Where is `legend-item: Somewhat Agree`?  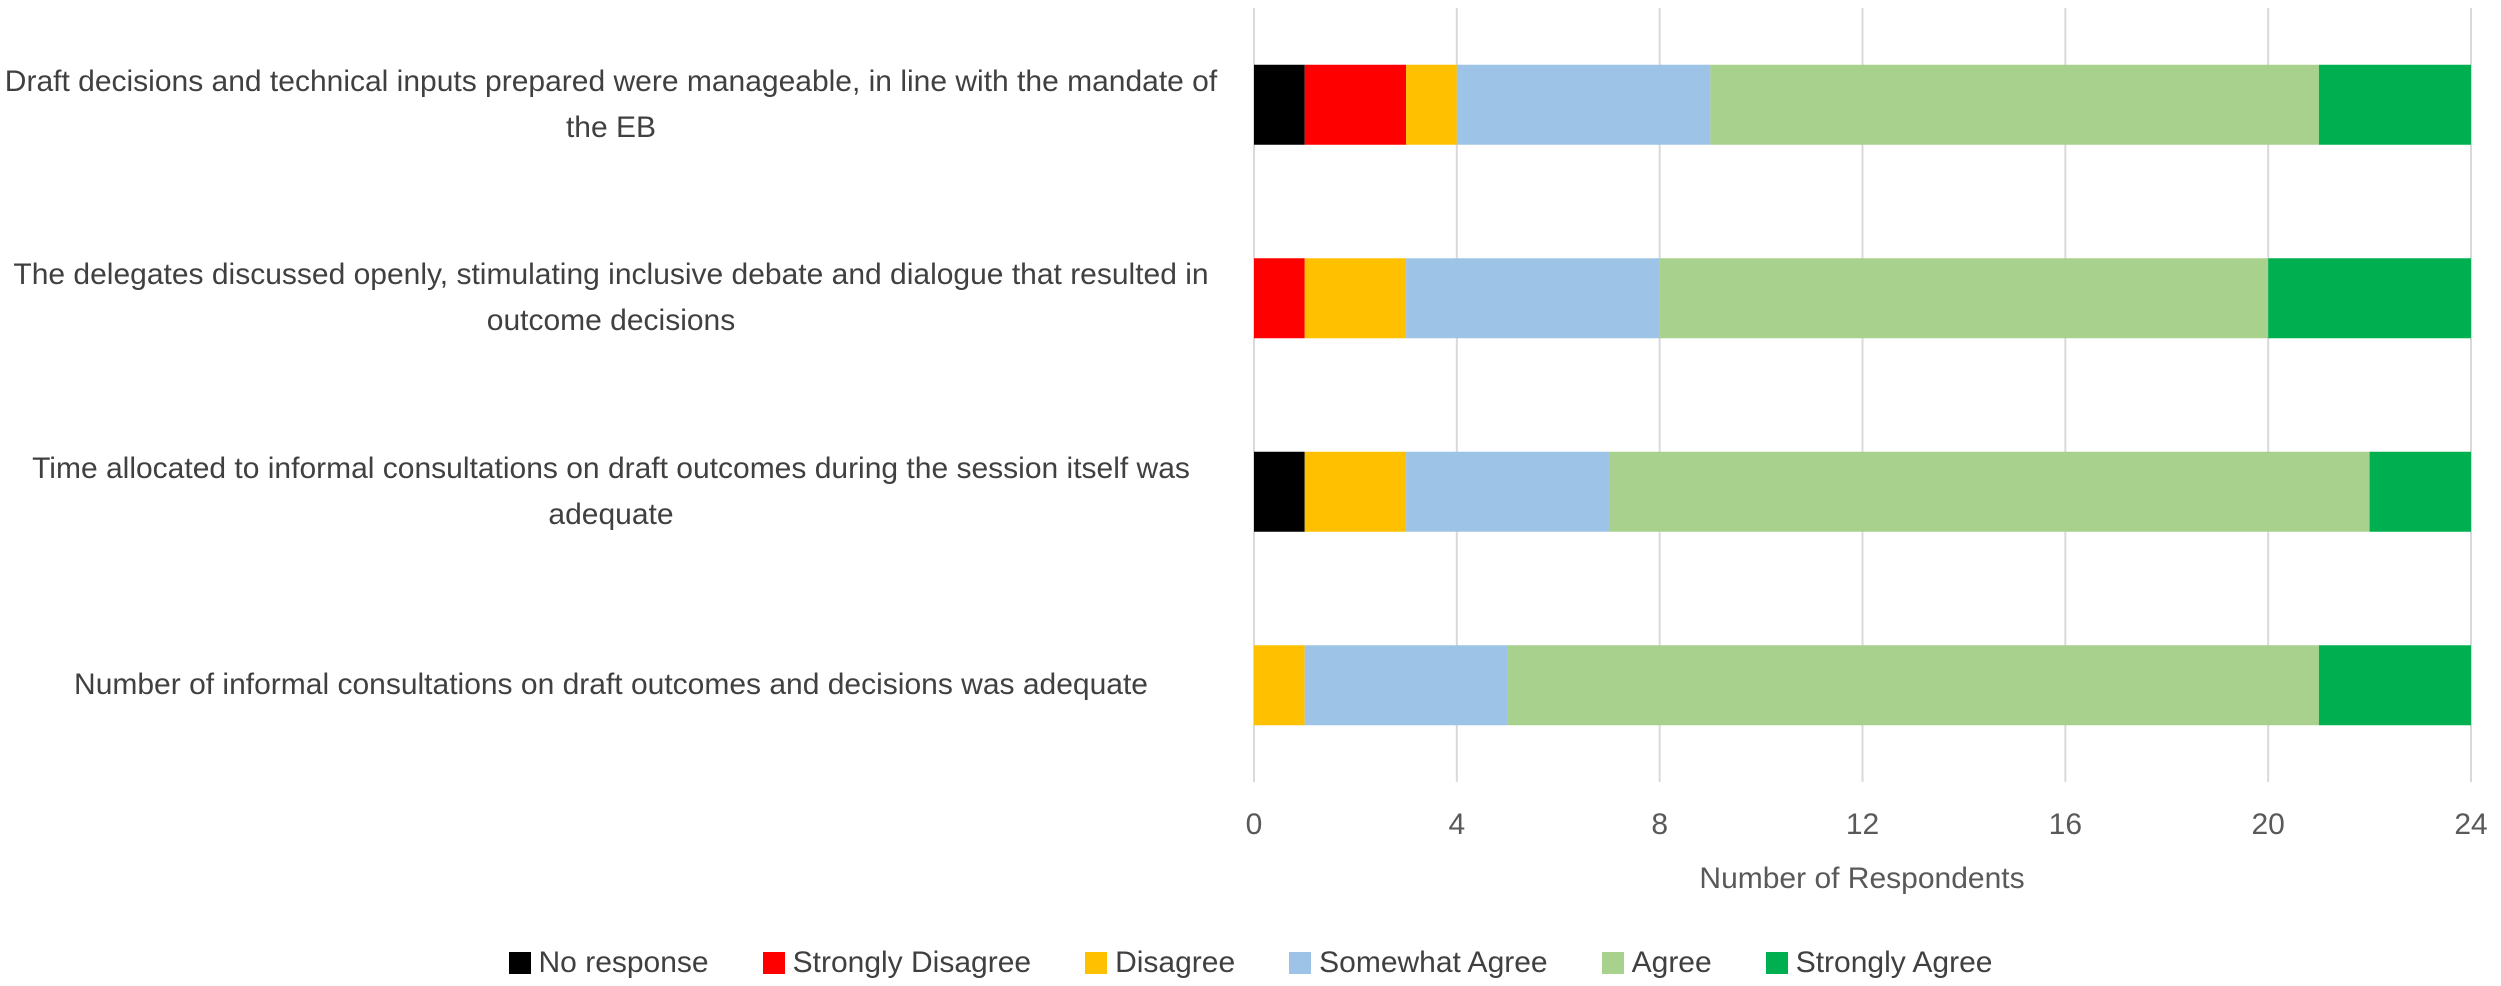
legend-item: Somewhat Agree is located at coordinates (1418, 963).